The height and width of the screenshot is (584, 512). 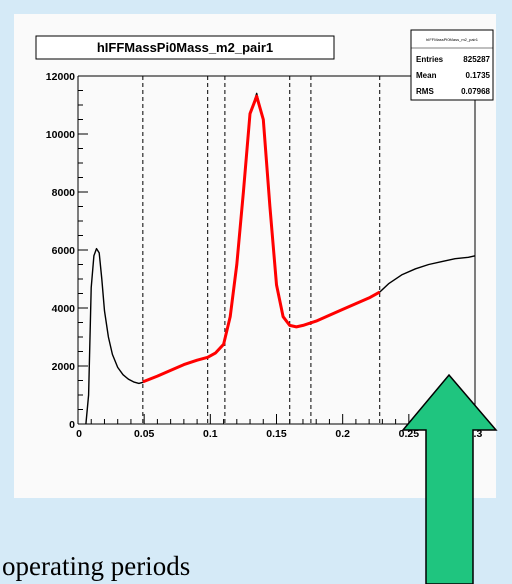 I want to click on chart-title: hIFFMassPi0Mass_m2_pair1, so click(x=185, y=47).